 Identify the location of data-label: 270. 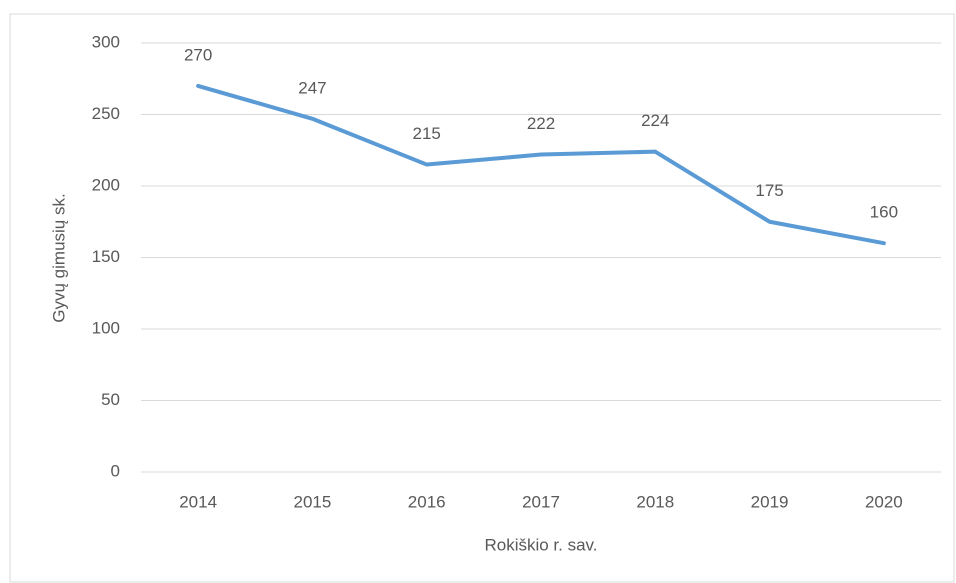
(198, 54).